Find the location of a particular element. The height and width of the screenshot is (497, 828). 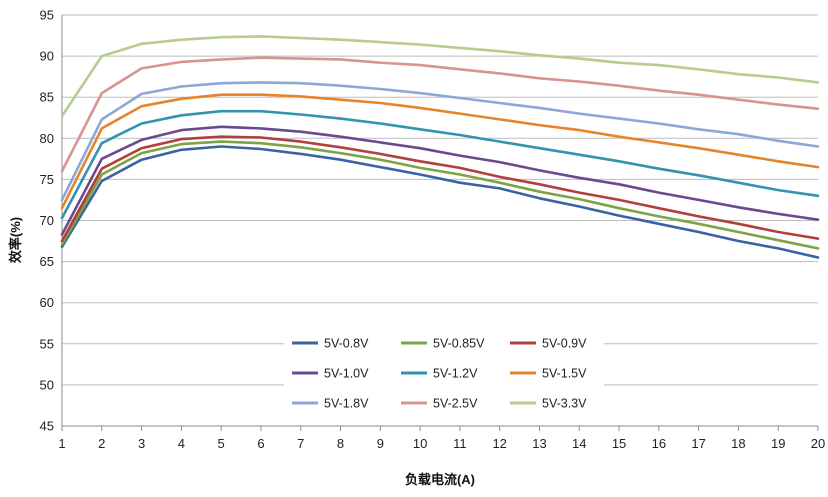

y-tick-label: 80 is located at coordinates (47, 138).